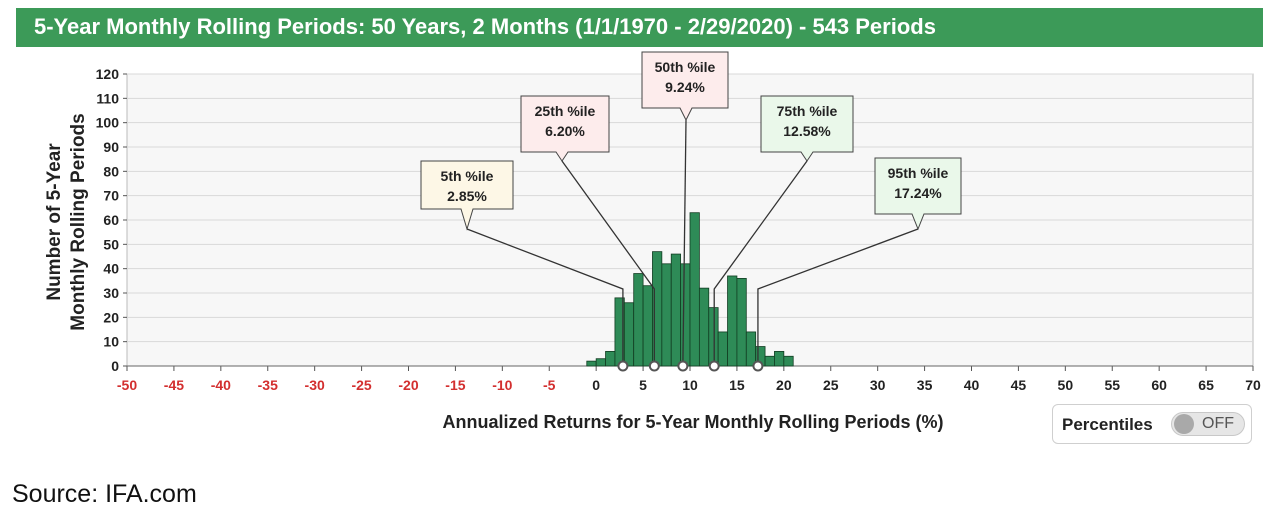 The width and height of the screenshot is (1268, 524). What do you see at coordinates (111, 244) in the screenshot?
I see `y-tick-label: 50` at bounding box center [111, 244].